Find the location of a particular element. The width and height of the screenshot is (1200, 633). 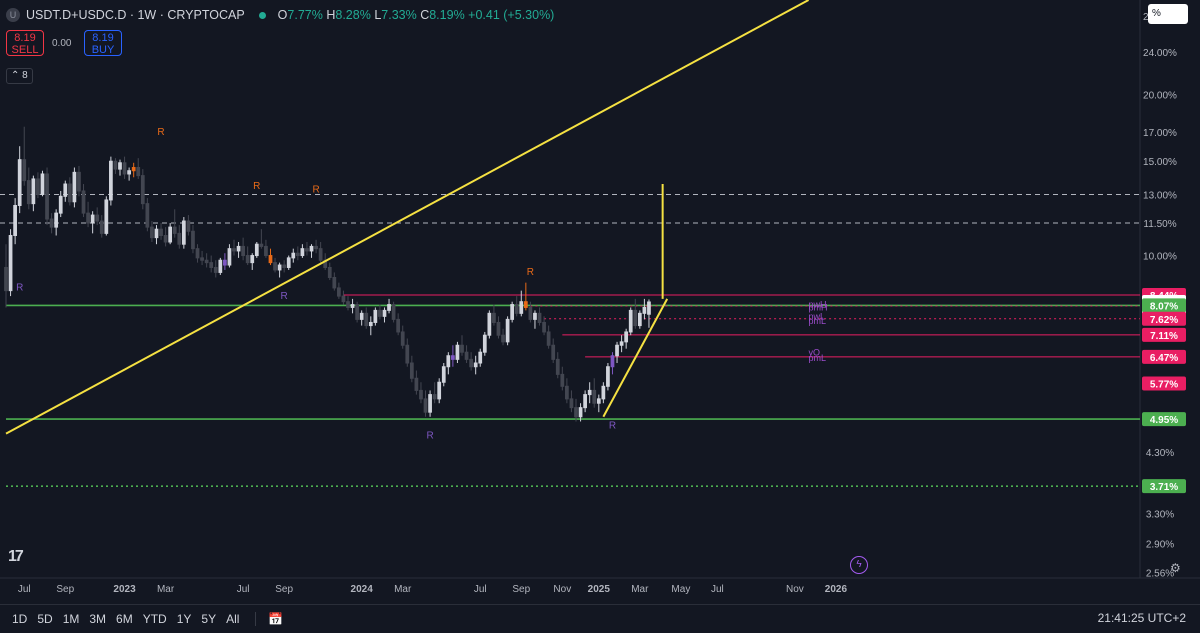

range-3m: 3M is located at coordinates (98, 619).